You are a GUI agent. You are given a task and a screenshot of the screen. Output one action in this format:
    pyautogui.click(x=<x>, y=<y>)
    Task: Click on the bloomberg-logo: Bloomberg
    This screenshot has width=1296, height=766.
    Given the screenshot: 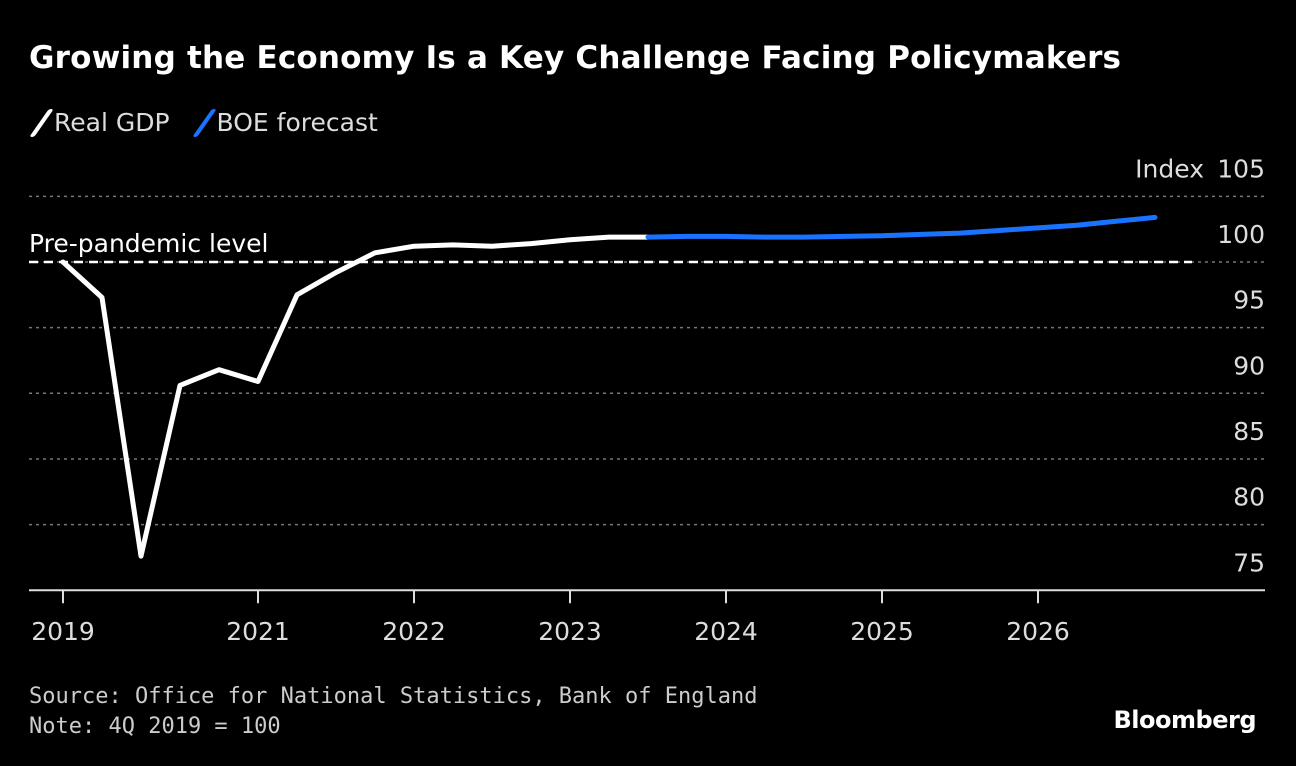 What is the action you would take?
    pyautogui.click(x=1185, y=720)
    